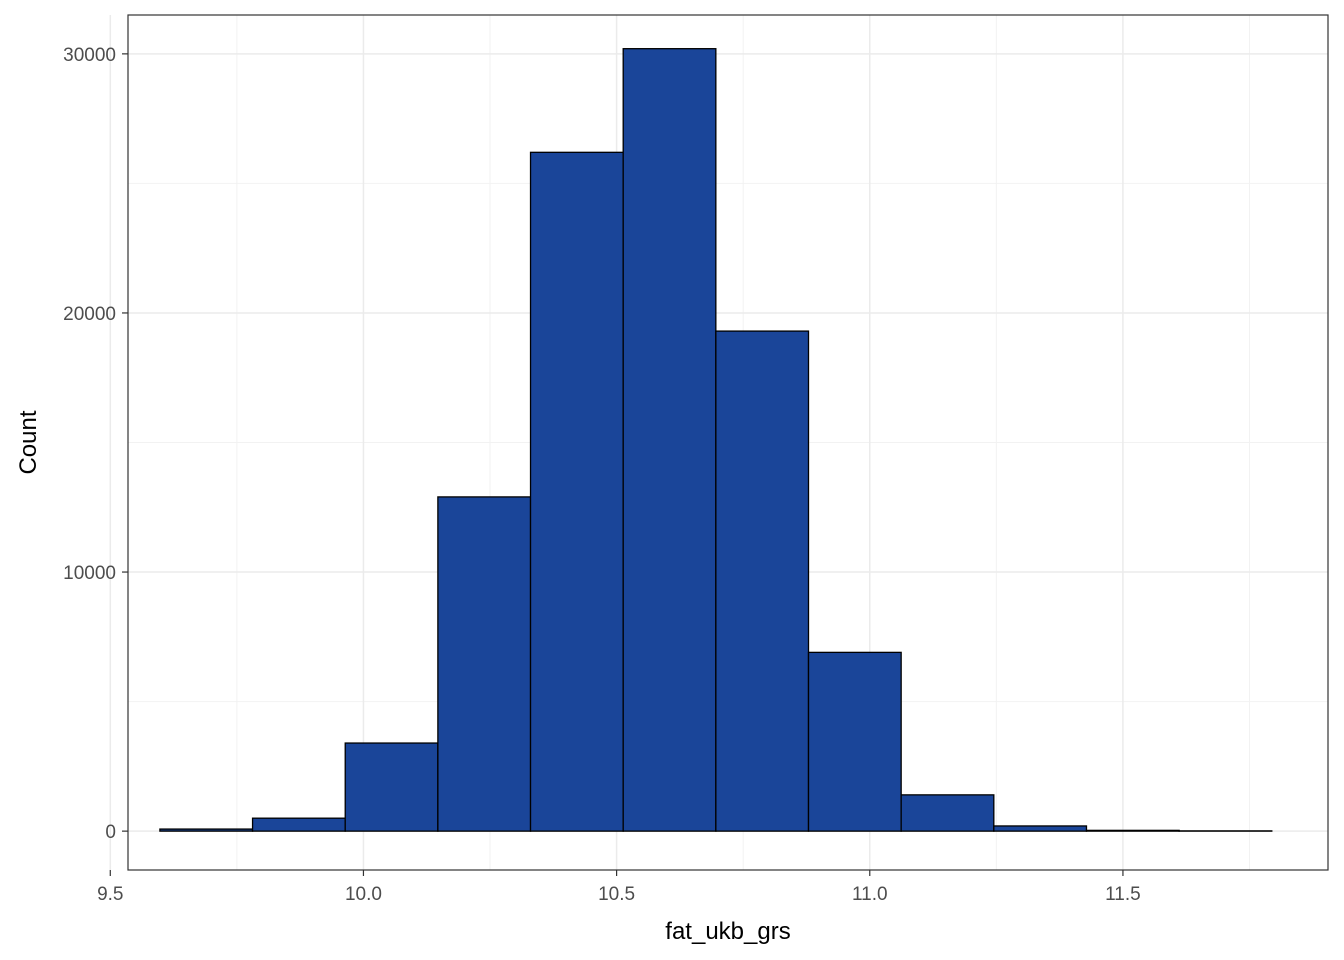 Image resolution: width=1344 pixels, height=960 pixels. I want to click on x-axis-title: fat_ukb_grs, so click(727, 931).